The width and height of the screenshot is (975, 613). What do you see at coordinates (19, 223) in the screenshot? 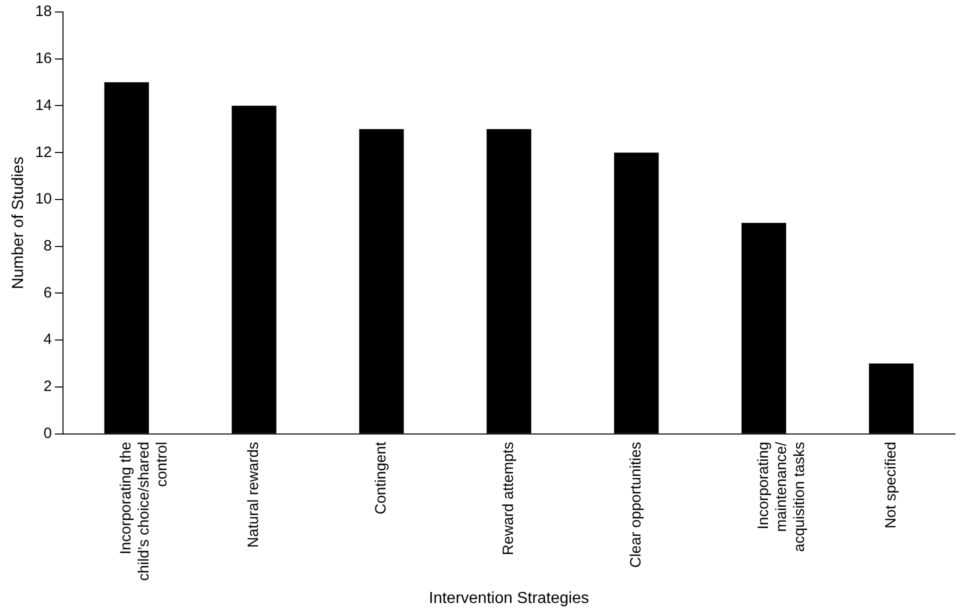
I see `y-axis-title: Number of Studies` at bounding box center [19, 223].